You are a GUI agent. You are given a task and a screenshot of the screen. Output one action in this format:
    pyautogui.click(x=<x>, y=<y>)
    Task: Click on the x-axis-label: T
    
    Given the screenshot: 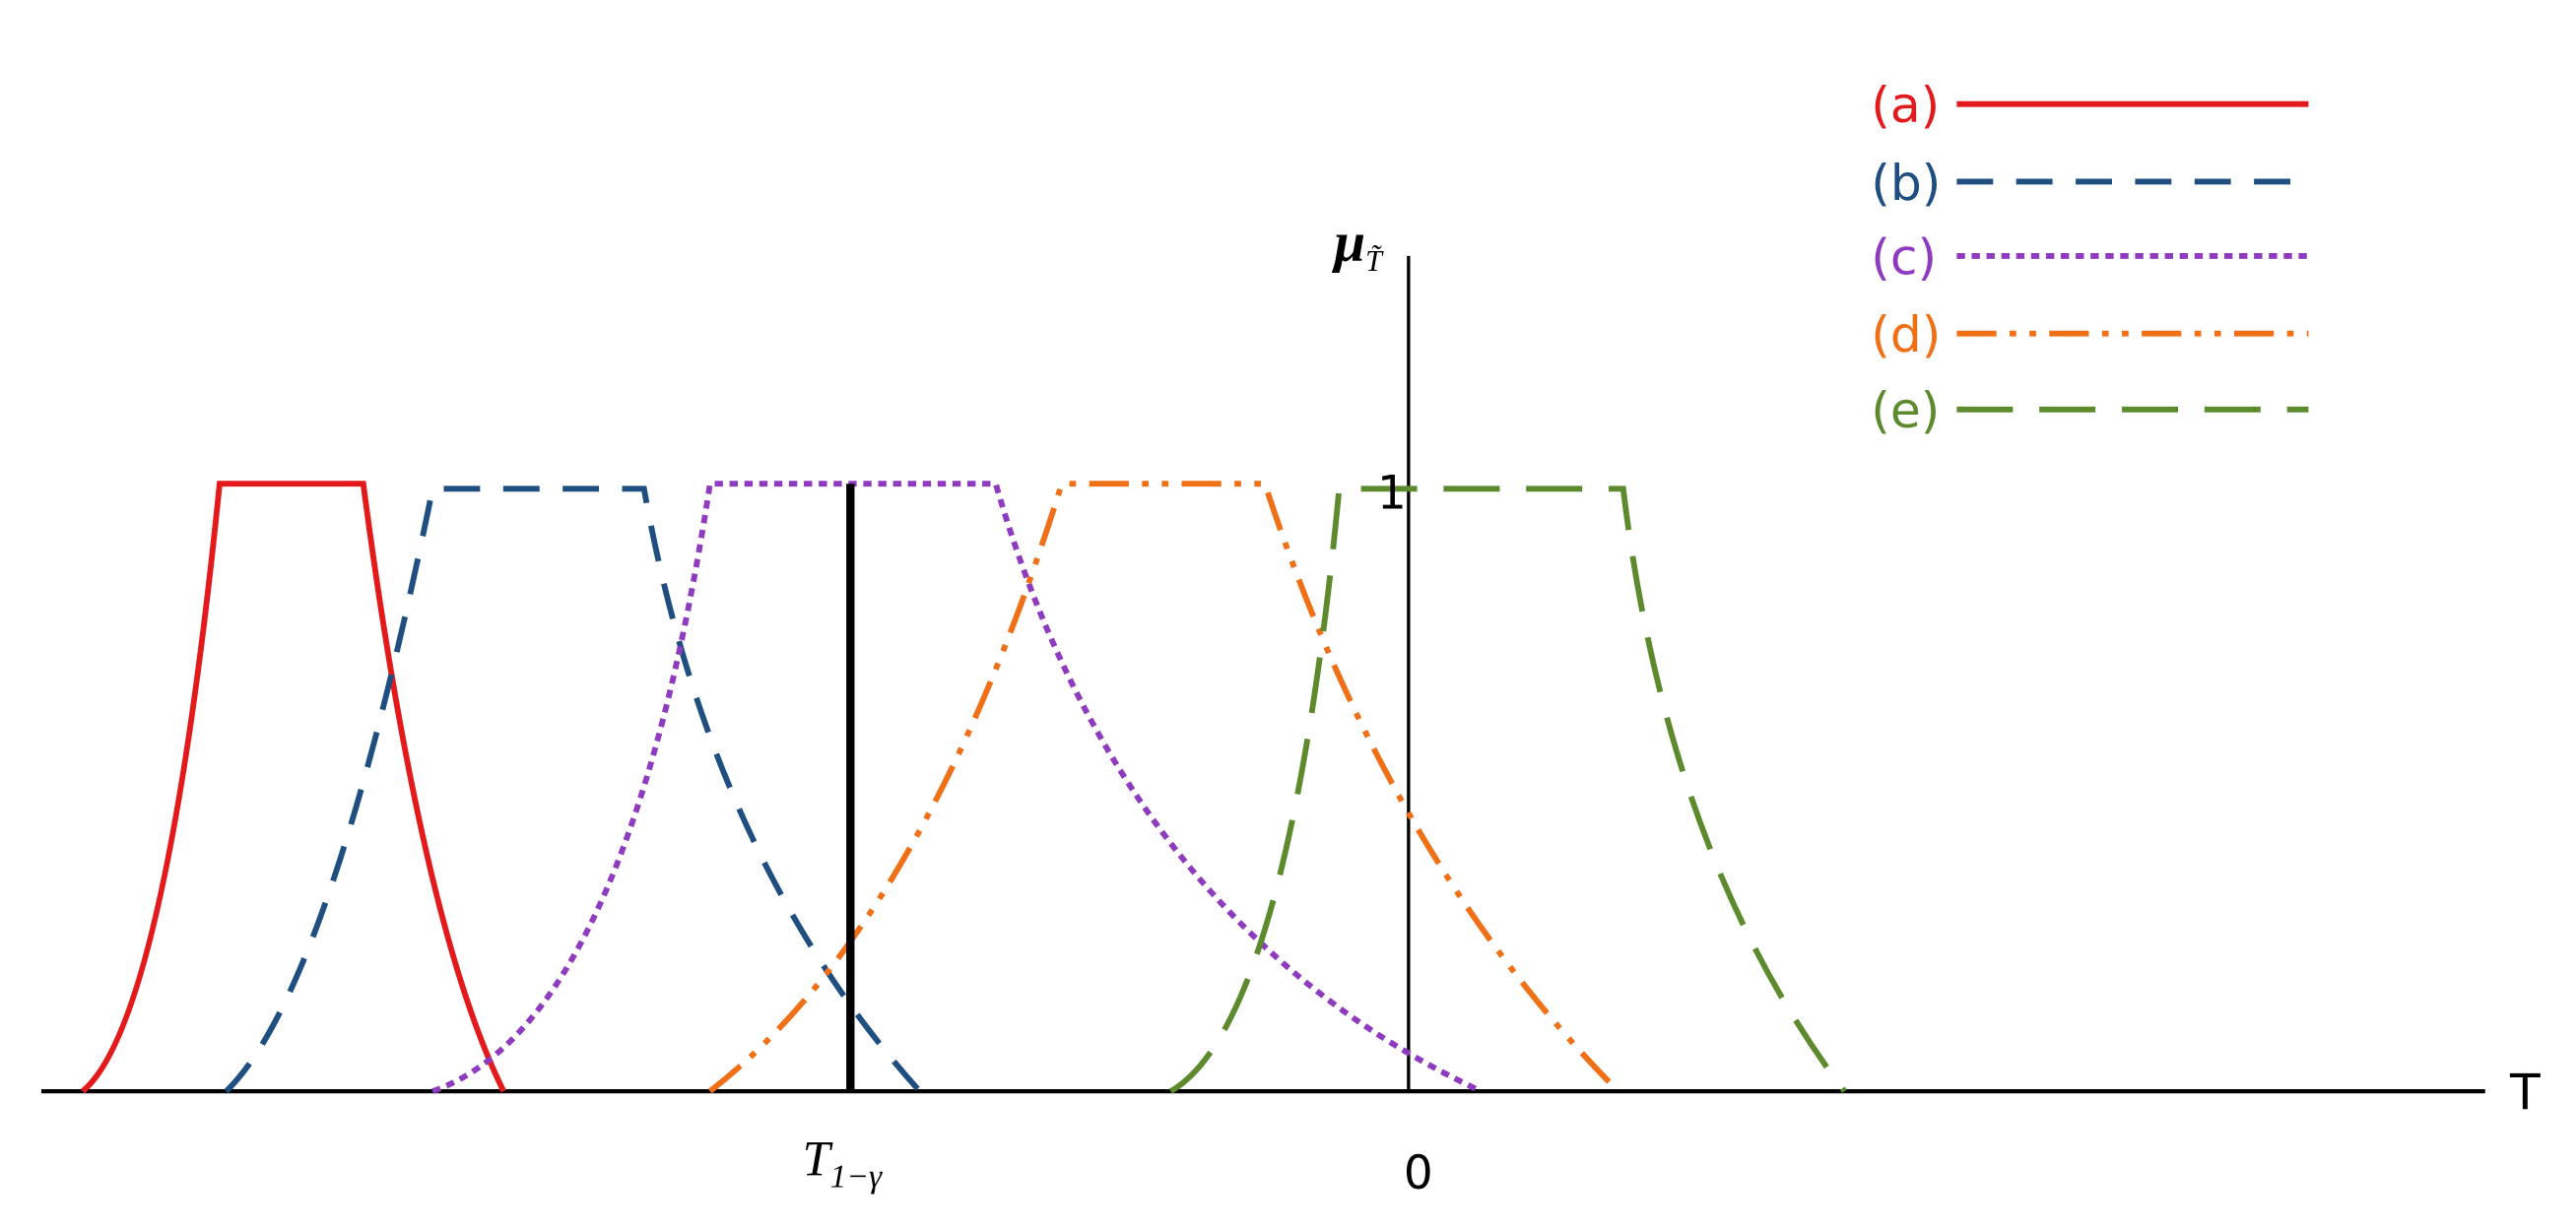 What is the action you would take?
    pyautogui.click(x=2525, y=1093)
    